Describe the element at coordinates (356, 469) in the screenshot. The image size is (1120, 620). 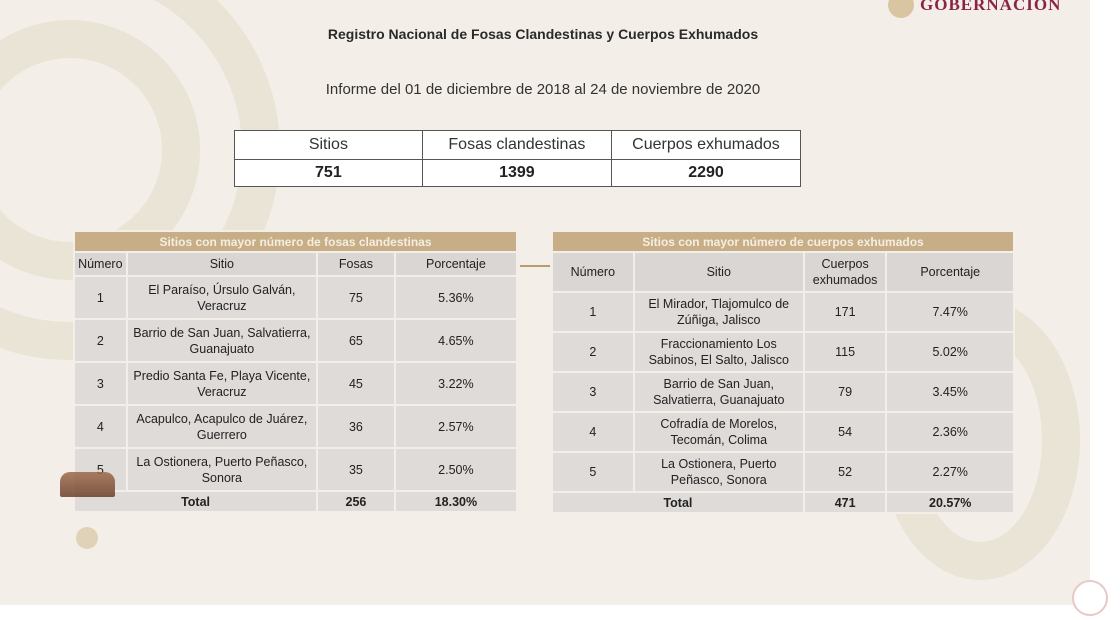
I see `count: 35` at that location.